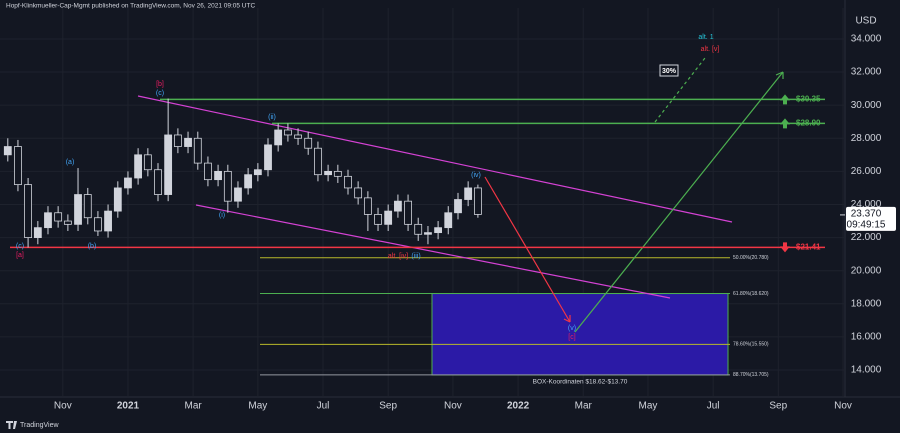 Image resolution: width=900 pixels, height=433 pixels. Describe the element at coordinates (866, 39) in the screenshot. I see `y-tick-label: 34.000` at that location.